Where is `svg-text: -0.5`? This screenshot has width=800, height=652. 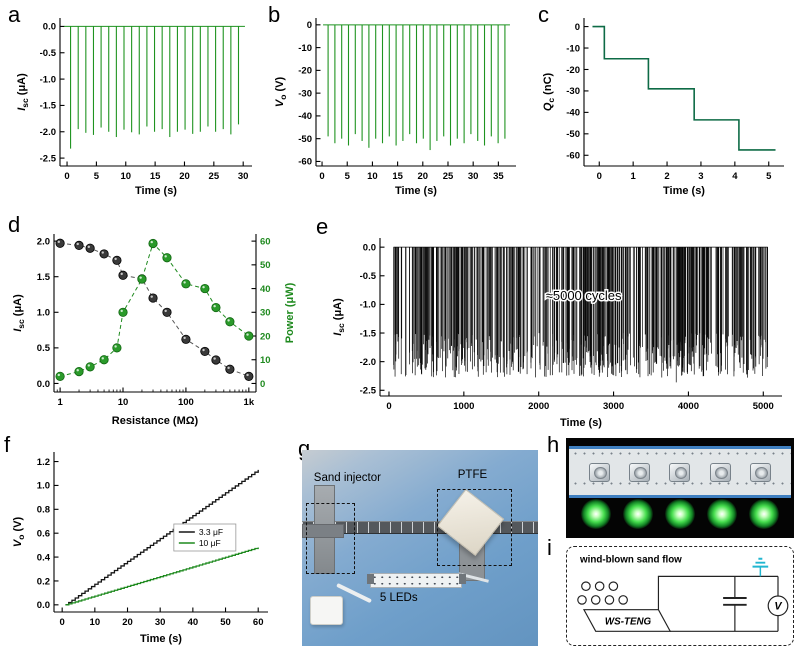
svg-text: -0.5 is located at coordinates (368, 276).